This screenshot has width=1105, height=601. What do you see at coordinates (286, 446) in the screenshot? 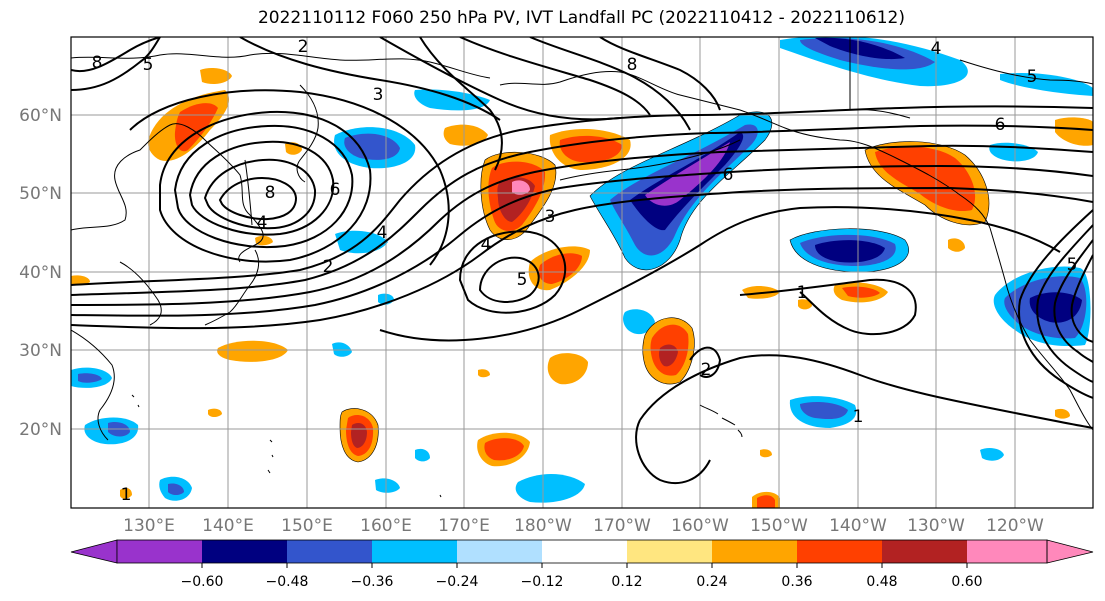
I see `coastline-islands` at bounding box center [286, 446].